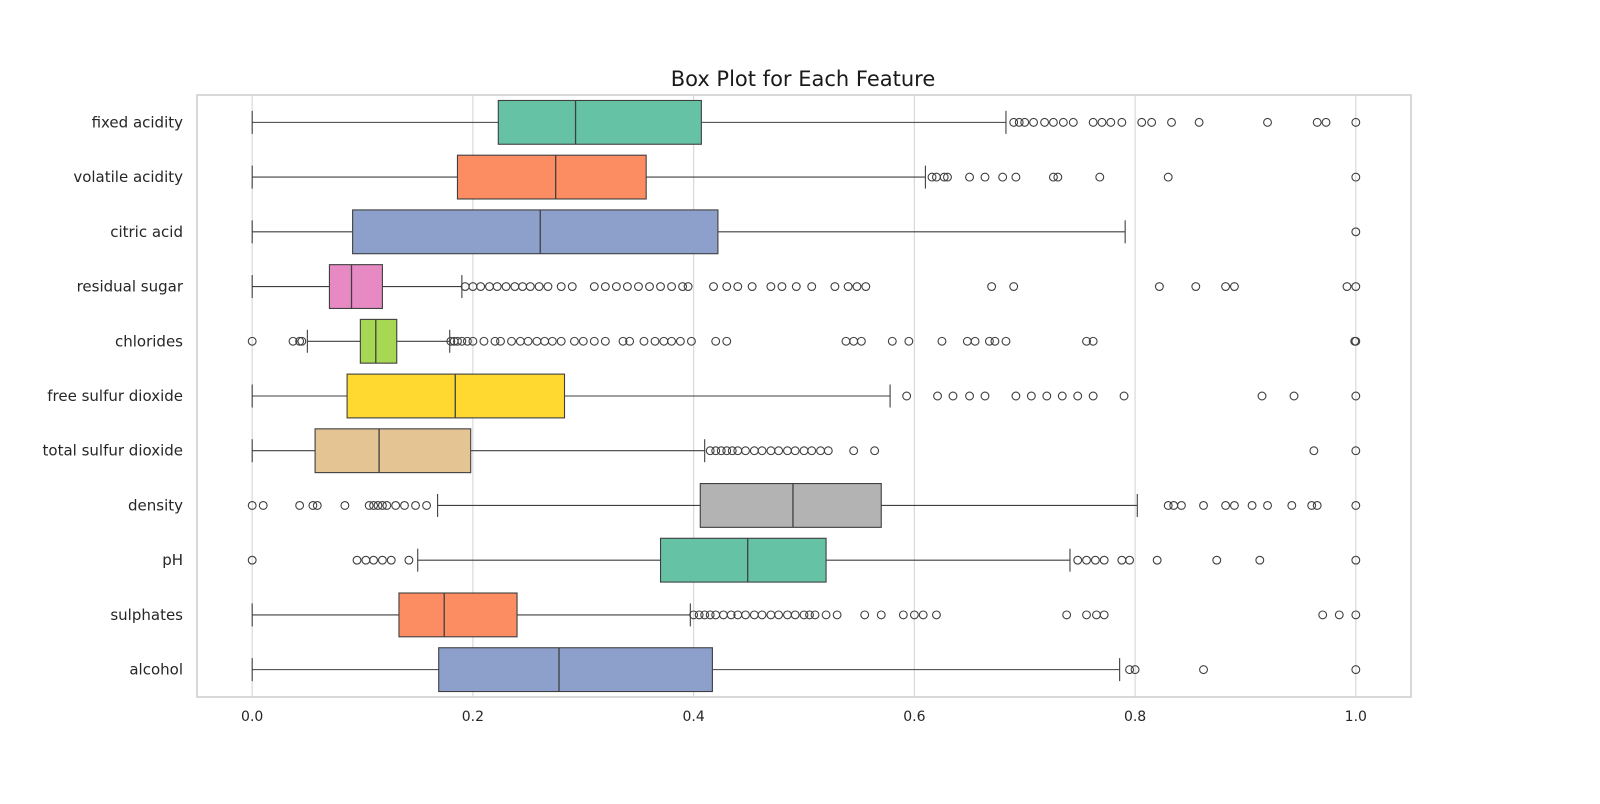 The image size is (1600, 804). I want to click on x-tick-label: 0.6, so click(914, 717).